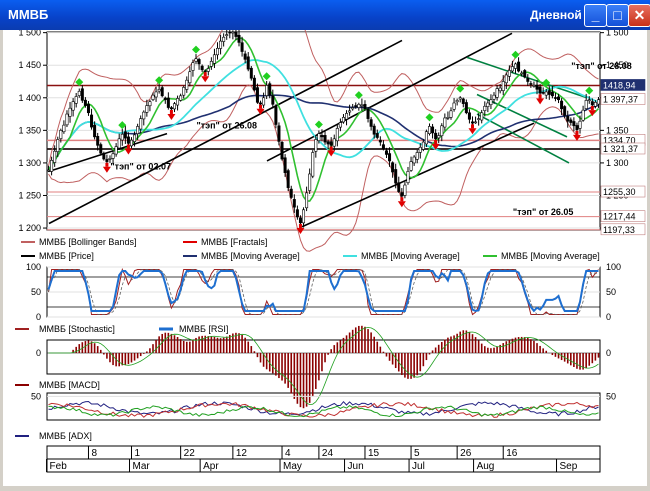  What do you see at coordinates (29, 228) in the screenshot?
I see `y-tick-label-left: 1 200` at bounding box center [29, 228].